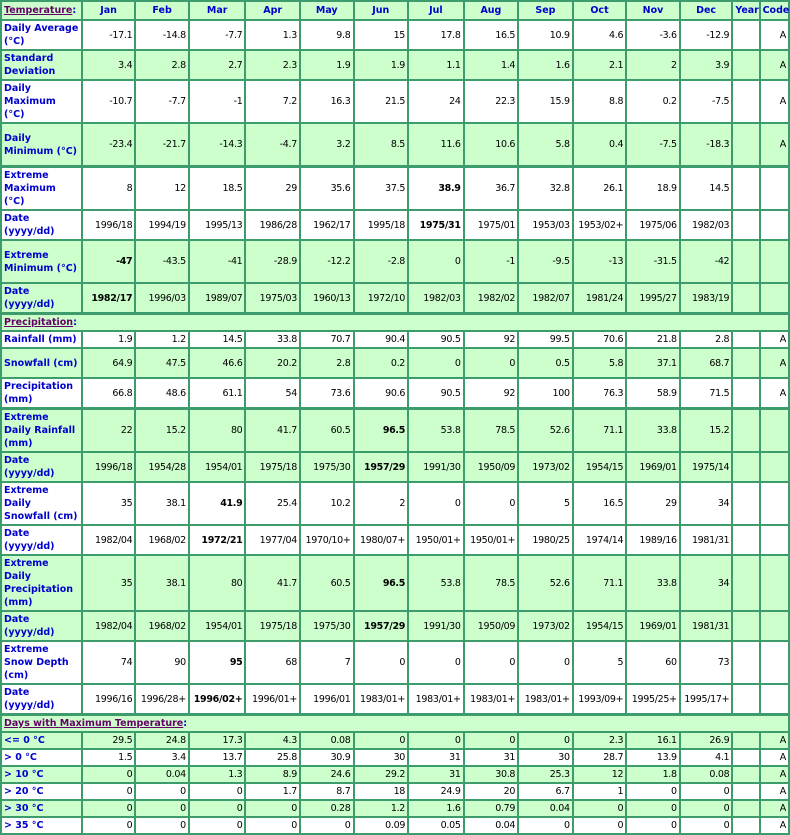 This screenshot has width=790, height=835. I want to click on value-cell-nov: 1989/16, so click(653, 540).